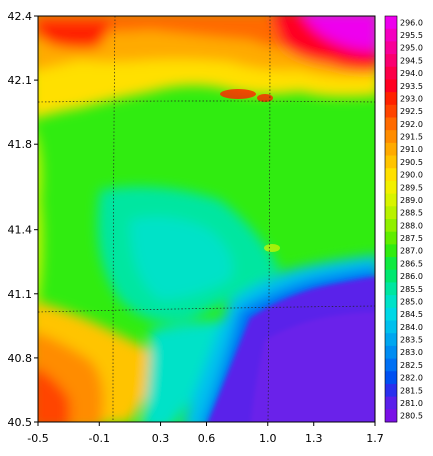  I want to click on colorbar-label: 290.5, so click(411, 162).